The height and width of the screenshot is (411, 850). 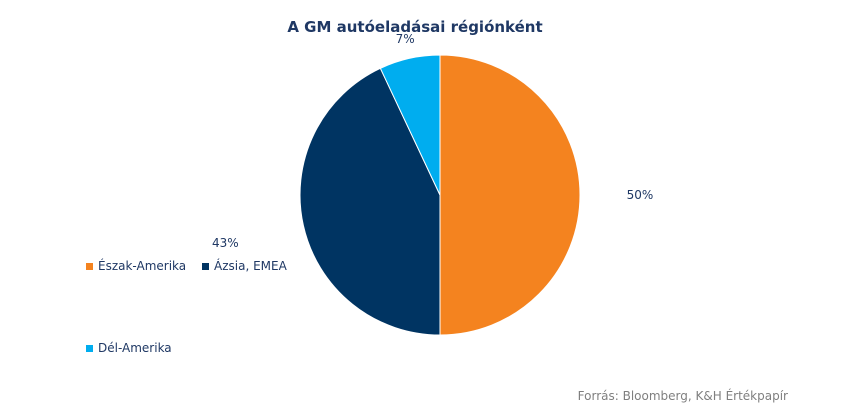 What do you see at coordinates (405, 39) in the screenshot?
I see `data-label-south-america: 7%` at bounding box center [405, 39].